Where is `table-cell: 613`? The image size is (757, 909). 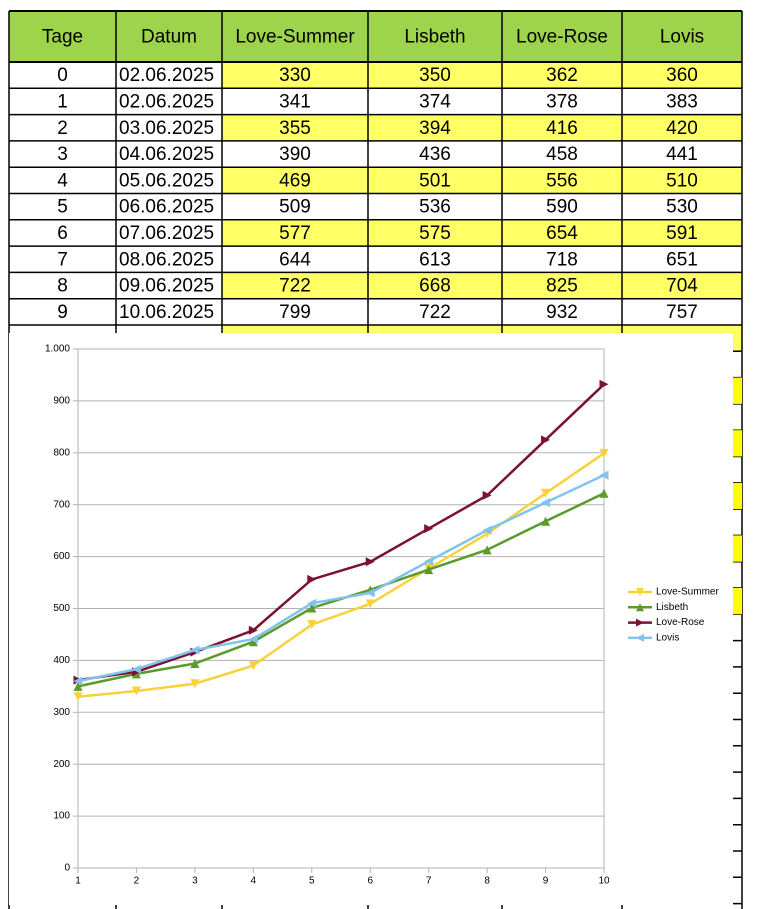 table-cell: 613 is located at coordinates (435, 259).